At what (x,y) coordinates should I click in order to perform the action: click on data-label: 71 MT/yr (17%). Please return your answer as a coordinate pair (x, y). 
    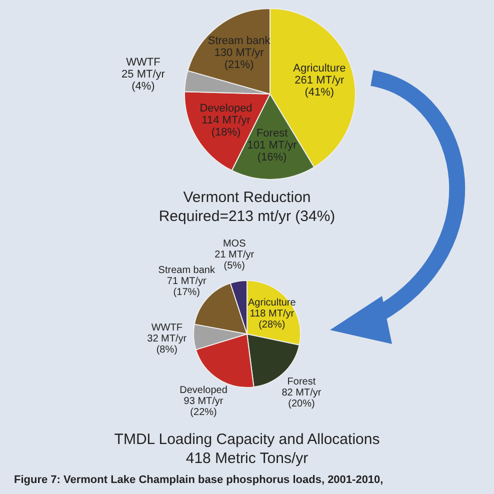
    Looking at the image, I should click on (187, 287).